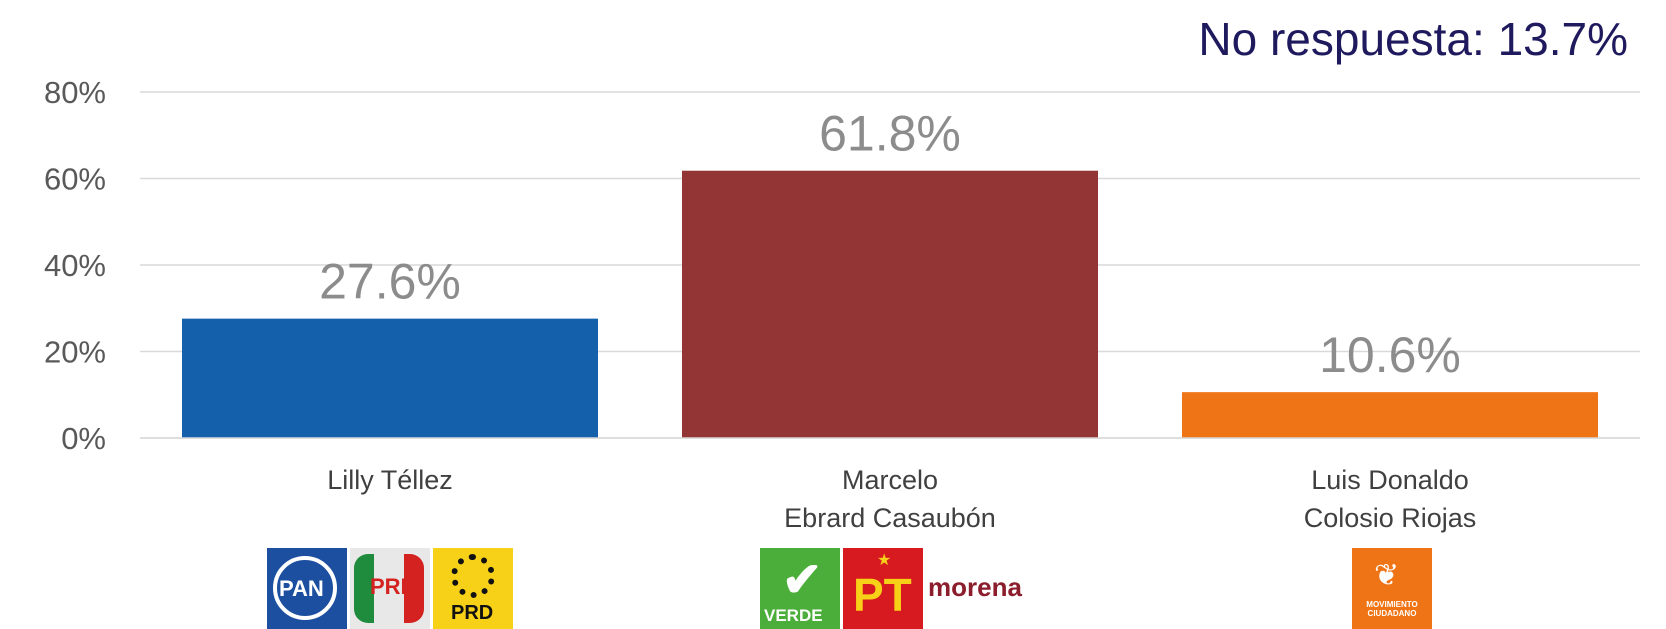 This screenshot has height=629, width=1666. What do you see at coordinates (75, 92) in the screenshot?
I see `y-tick-label: 80%` at bounding box center [75, 92].